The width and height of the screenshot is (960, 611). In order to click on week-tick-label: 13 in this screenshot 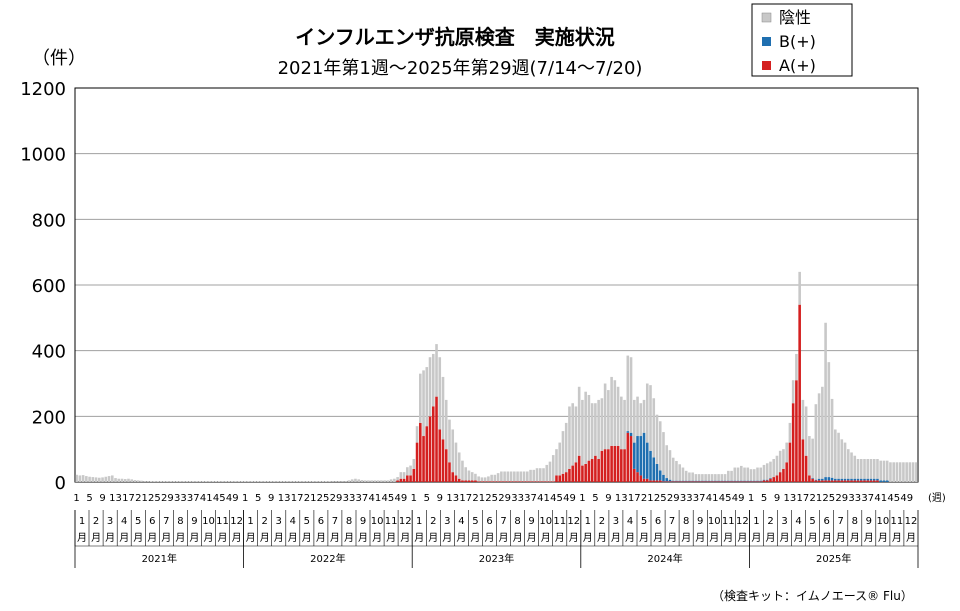, I will do `click(790, 498)`.